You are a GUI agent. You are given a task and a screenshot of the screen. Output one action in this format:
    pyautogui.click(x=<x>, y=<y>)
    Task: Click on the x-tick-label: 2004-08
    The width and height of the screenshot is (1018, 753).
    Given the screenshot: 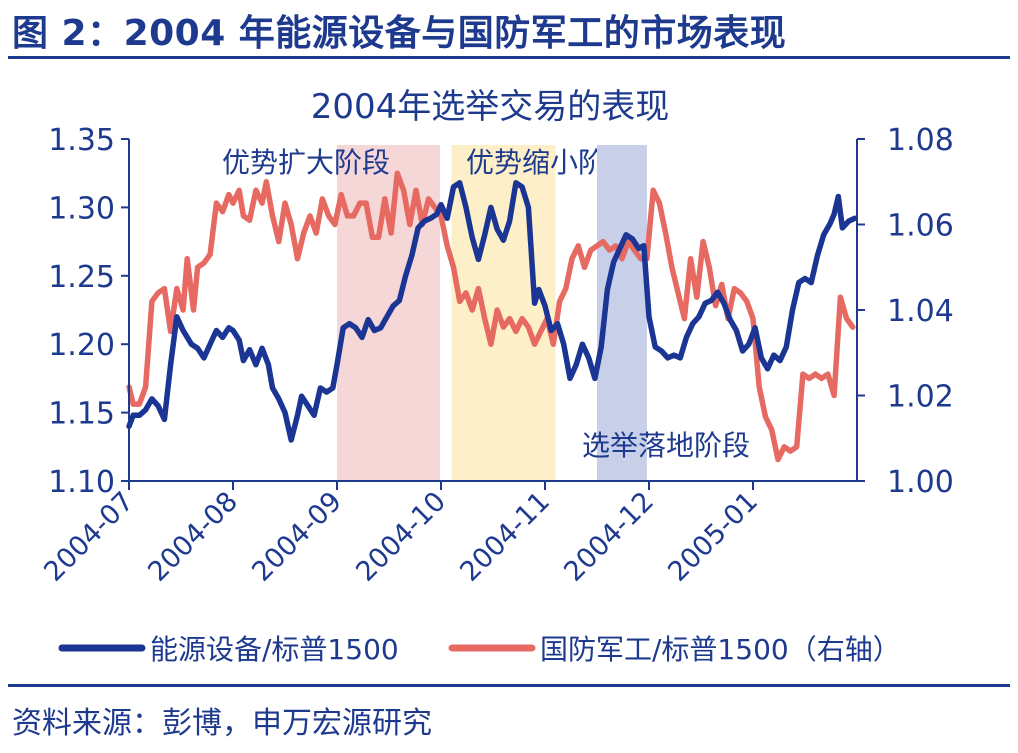 What is the action you would take?
    pyautogui.click(x=193, y=537)
    